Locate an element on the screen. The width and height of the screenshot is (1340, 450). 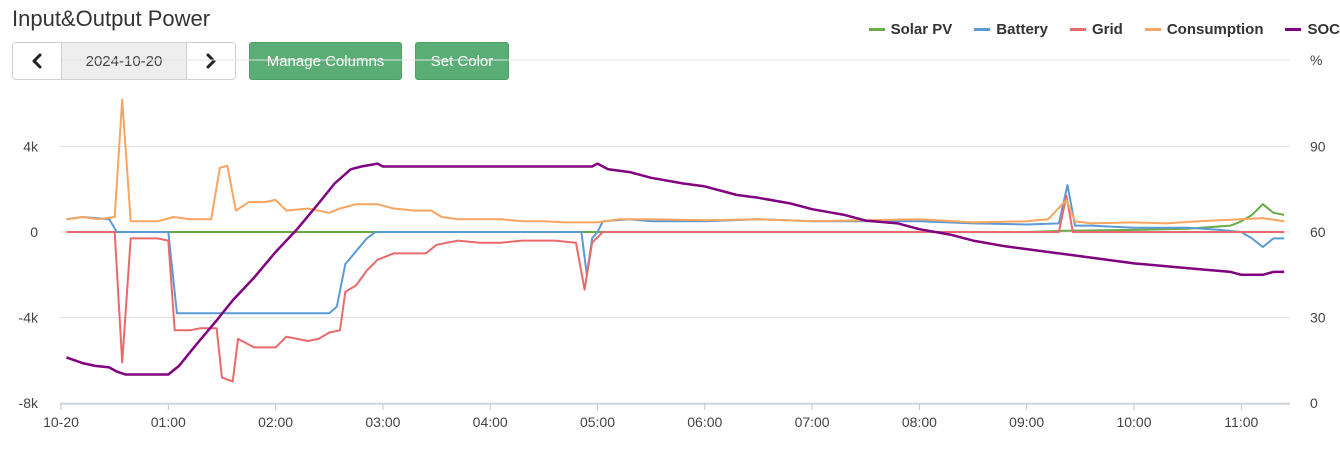
x-tick-label: 09:00 is located at coordinates (1026, 422).